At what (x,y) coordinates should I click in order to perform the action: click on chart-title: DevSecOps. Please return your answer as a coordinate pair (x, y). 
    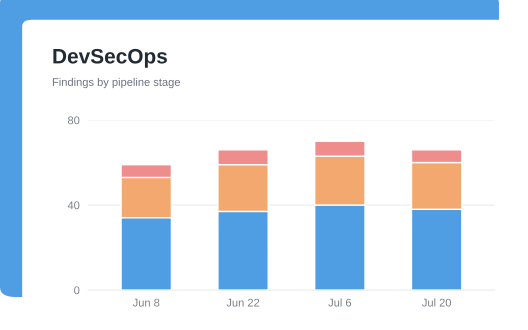
    Looking at the image, I should click on (110, 58).